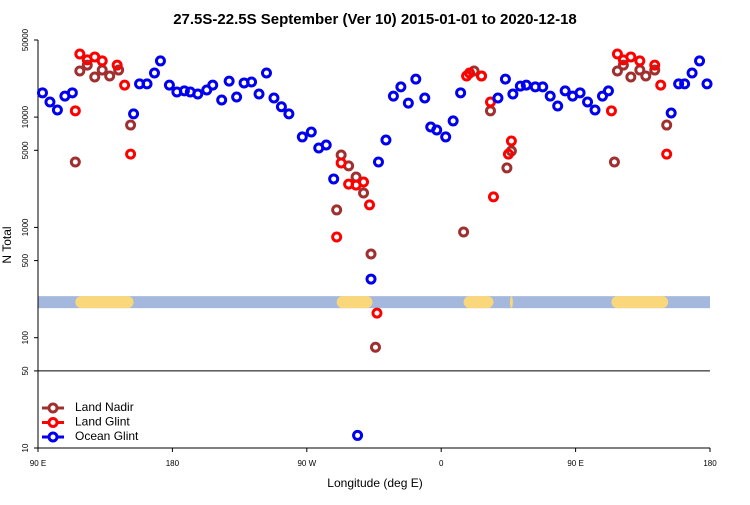  Describe the element at coordinates (441, 463) in the screenshot. I see `x-tick-label: 0` at that location.